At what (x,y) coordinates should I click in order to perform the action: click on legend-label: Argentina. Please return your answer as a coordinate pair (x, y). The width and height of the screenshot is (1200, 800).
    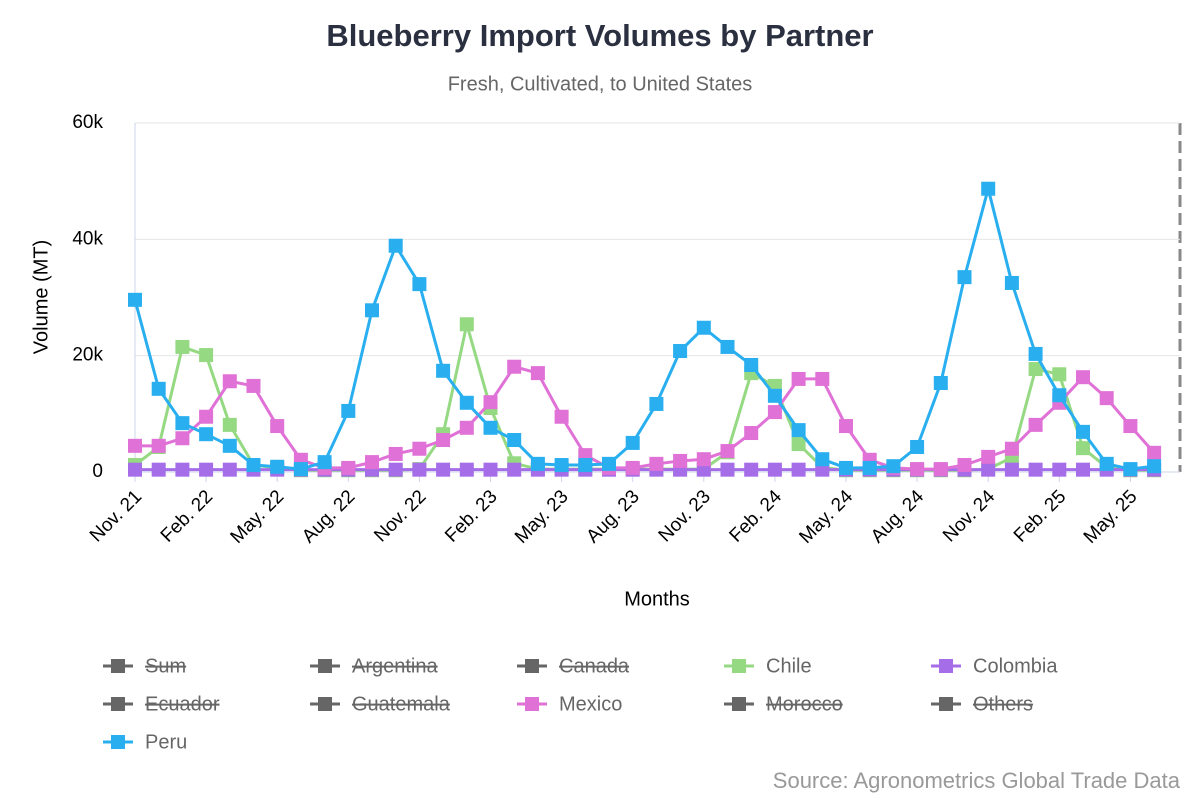
    Looking at the image, I should click on (395, 666).